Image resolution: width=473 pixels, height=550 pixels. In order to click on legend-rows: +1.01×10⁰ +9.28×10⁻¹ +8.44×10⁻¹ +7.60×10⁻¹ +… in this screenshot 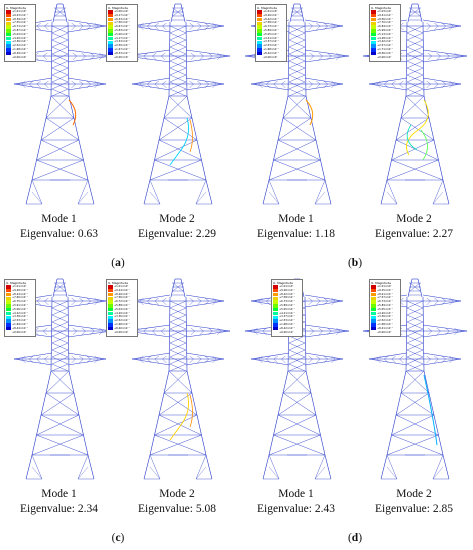, I will do `click(20, 309)`.